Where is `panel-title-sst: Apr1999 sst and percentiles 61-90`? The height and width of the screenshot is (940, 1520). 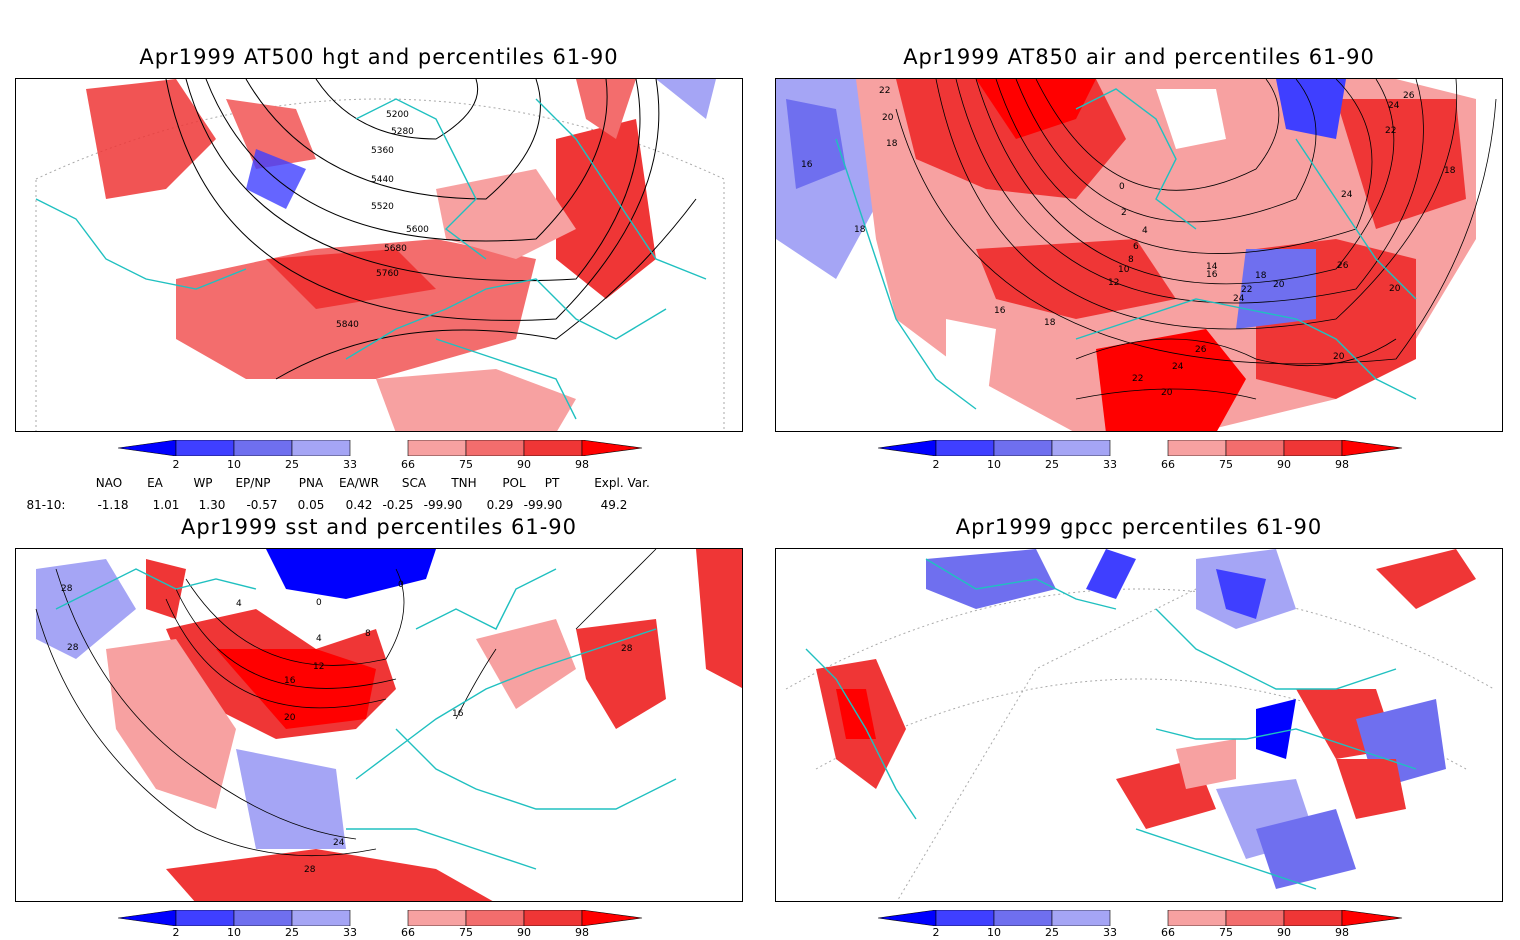 panel-title-sst: Apr1999 sst and percentiles 61-90 is located at coordinates (379, 527).